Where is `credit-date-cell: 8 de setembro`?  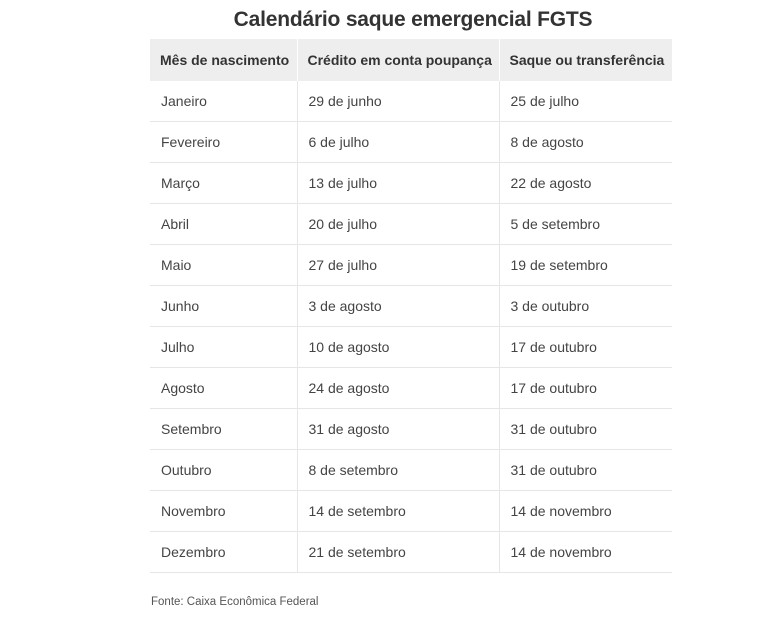
credit-date-cell: 8 de setembro is located at coordinates (397, 470).